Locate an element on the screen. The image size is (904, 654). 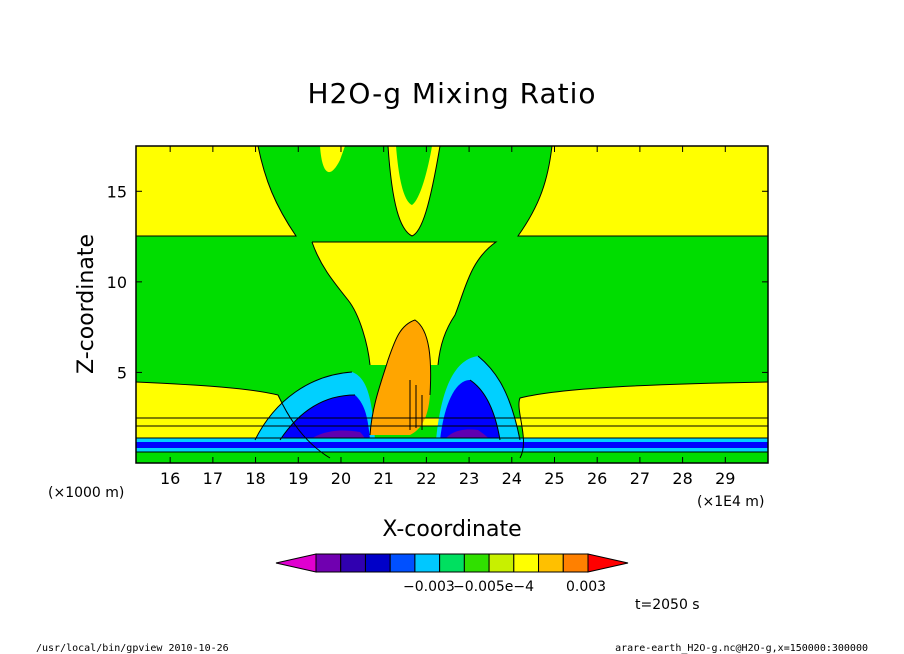
upper-right-band is located at coordinates (643, 191).